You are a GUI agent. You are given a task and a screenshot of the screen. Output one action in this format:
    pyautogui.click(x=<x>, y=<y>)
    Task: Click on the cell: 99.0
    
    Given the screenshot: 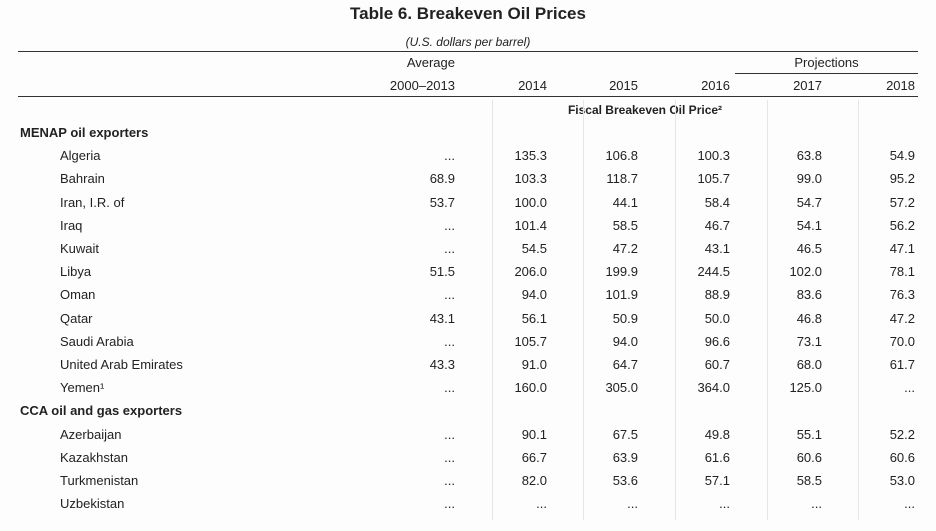 What is the action you would take?
    pyautogui.click(x=809, y=179)
    